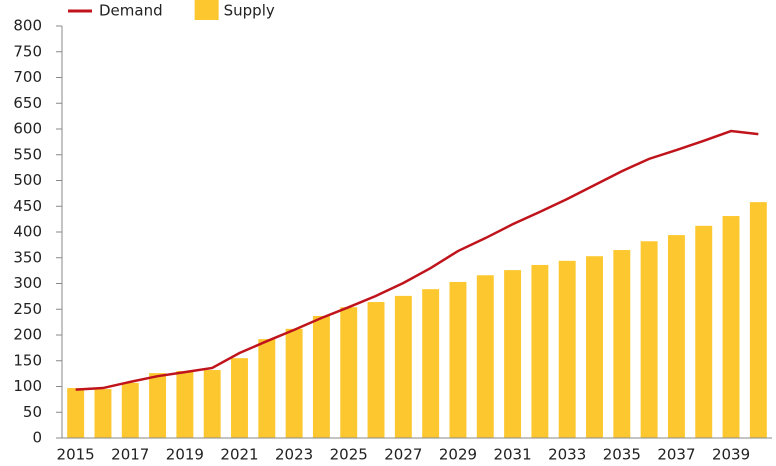  Describe the element at coordinates (27, 77) in the screenshot. I see `y-tick-label: 700` at that location.